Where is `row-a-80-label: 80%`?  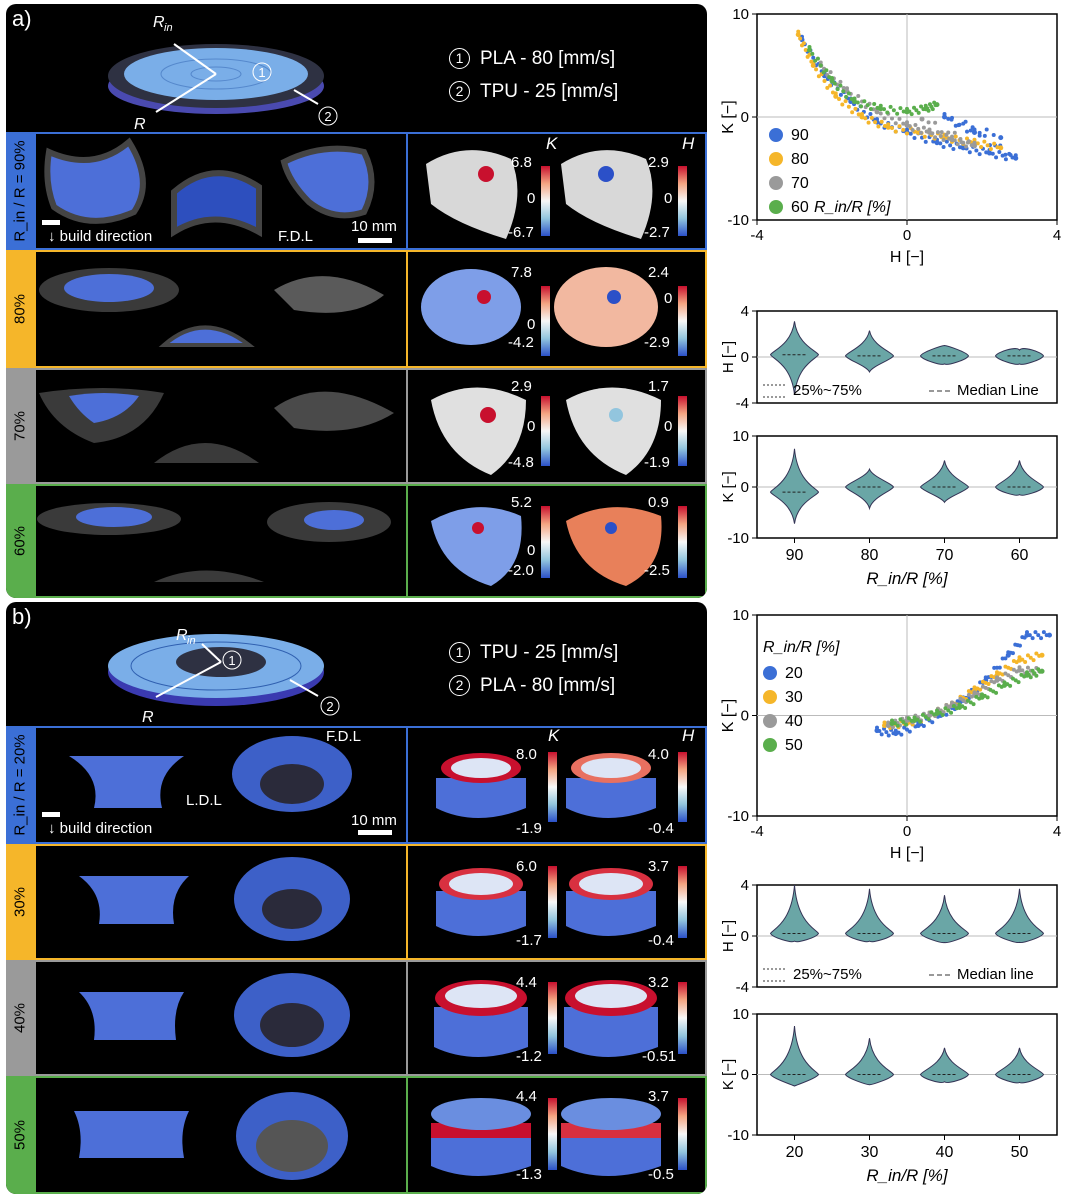 row-a-80-label: 80% is located at coordinates (20, 309).